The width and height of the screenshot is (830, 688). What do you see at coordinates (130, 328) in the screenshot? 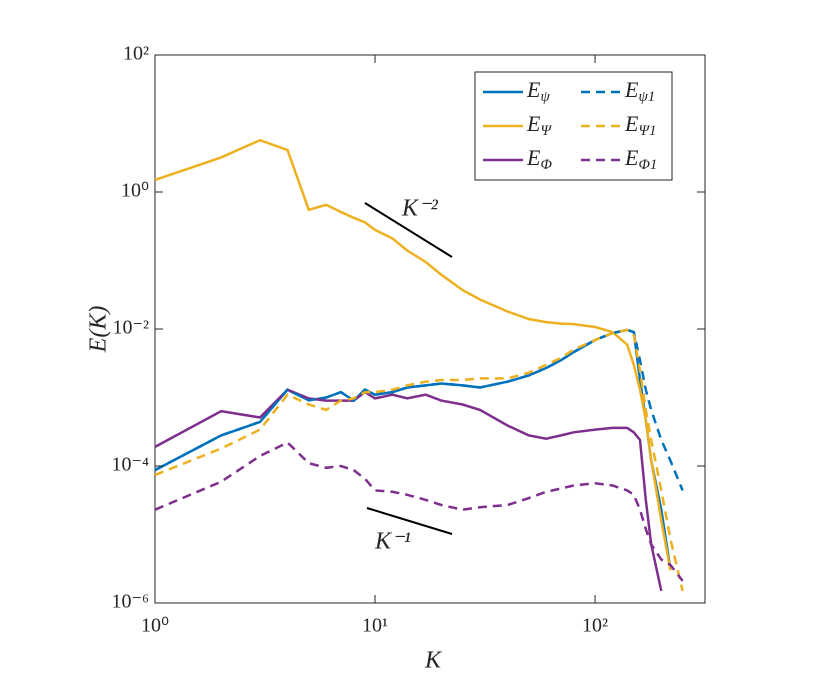
I see `y-tick-label: 10⁻²` at bounding box center [130, 328].